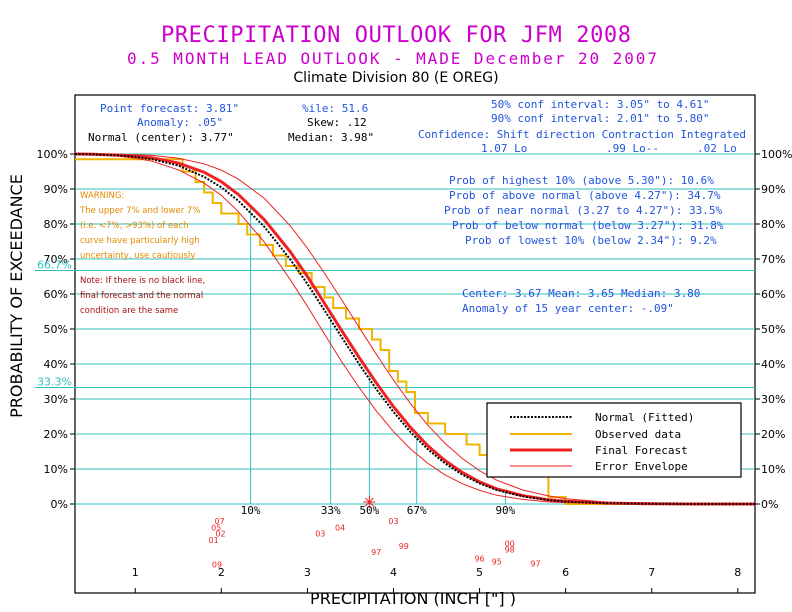 This screenshot has width=792, height=612. I want to click on y-tick-label-left-90: 90%, so click(56, 189).